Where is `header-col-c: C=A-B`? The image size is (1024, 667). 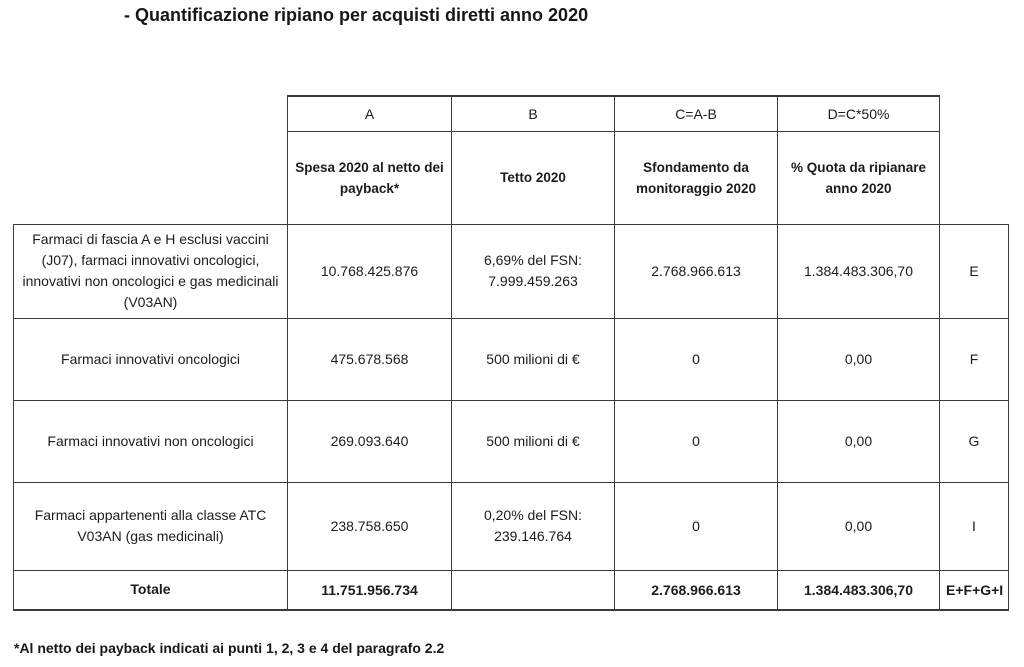
header-col-c: C=A-B is located at coordinates (696, 113).